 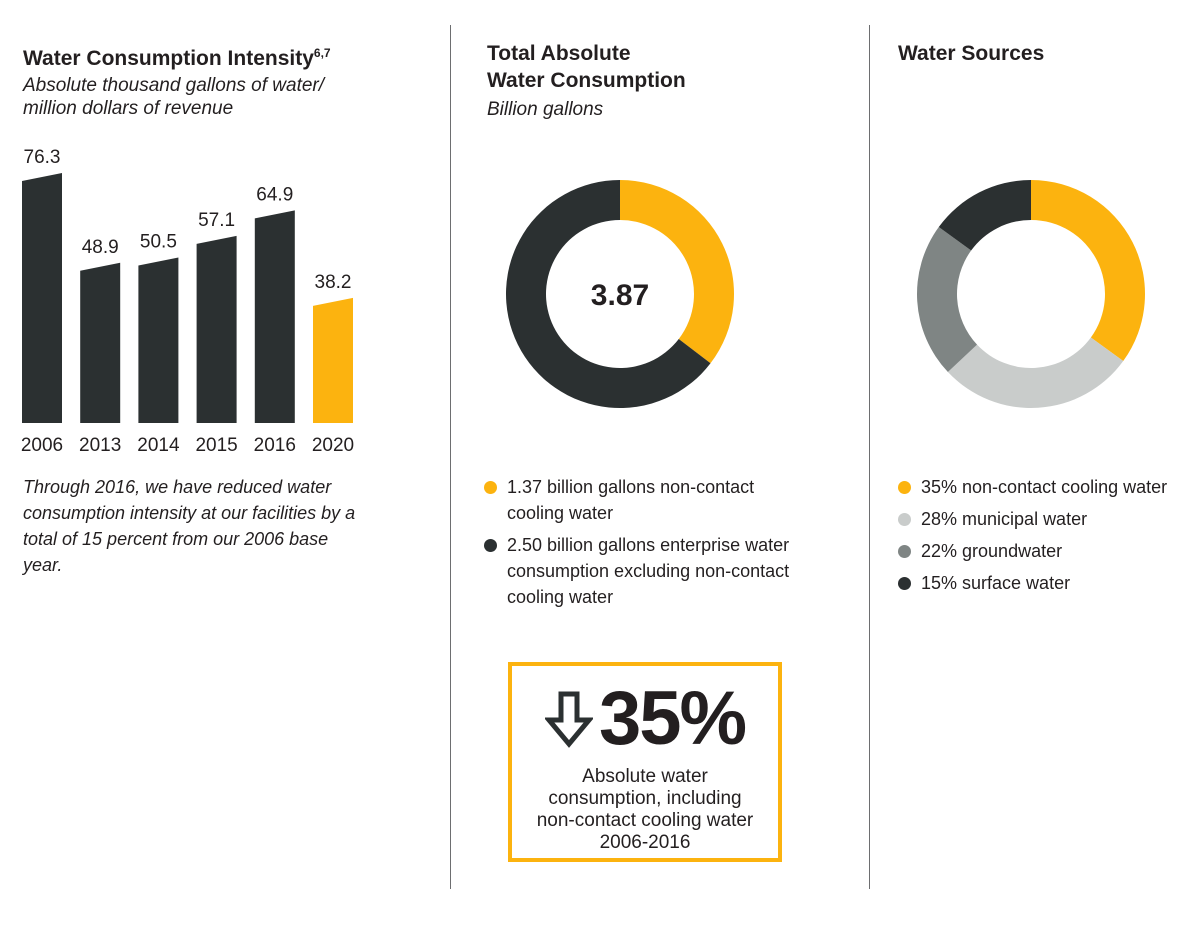 I want to click on sources-title: Water Sources, so click(x=971, y=53).